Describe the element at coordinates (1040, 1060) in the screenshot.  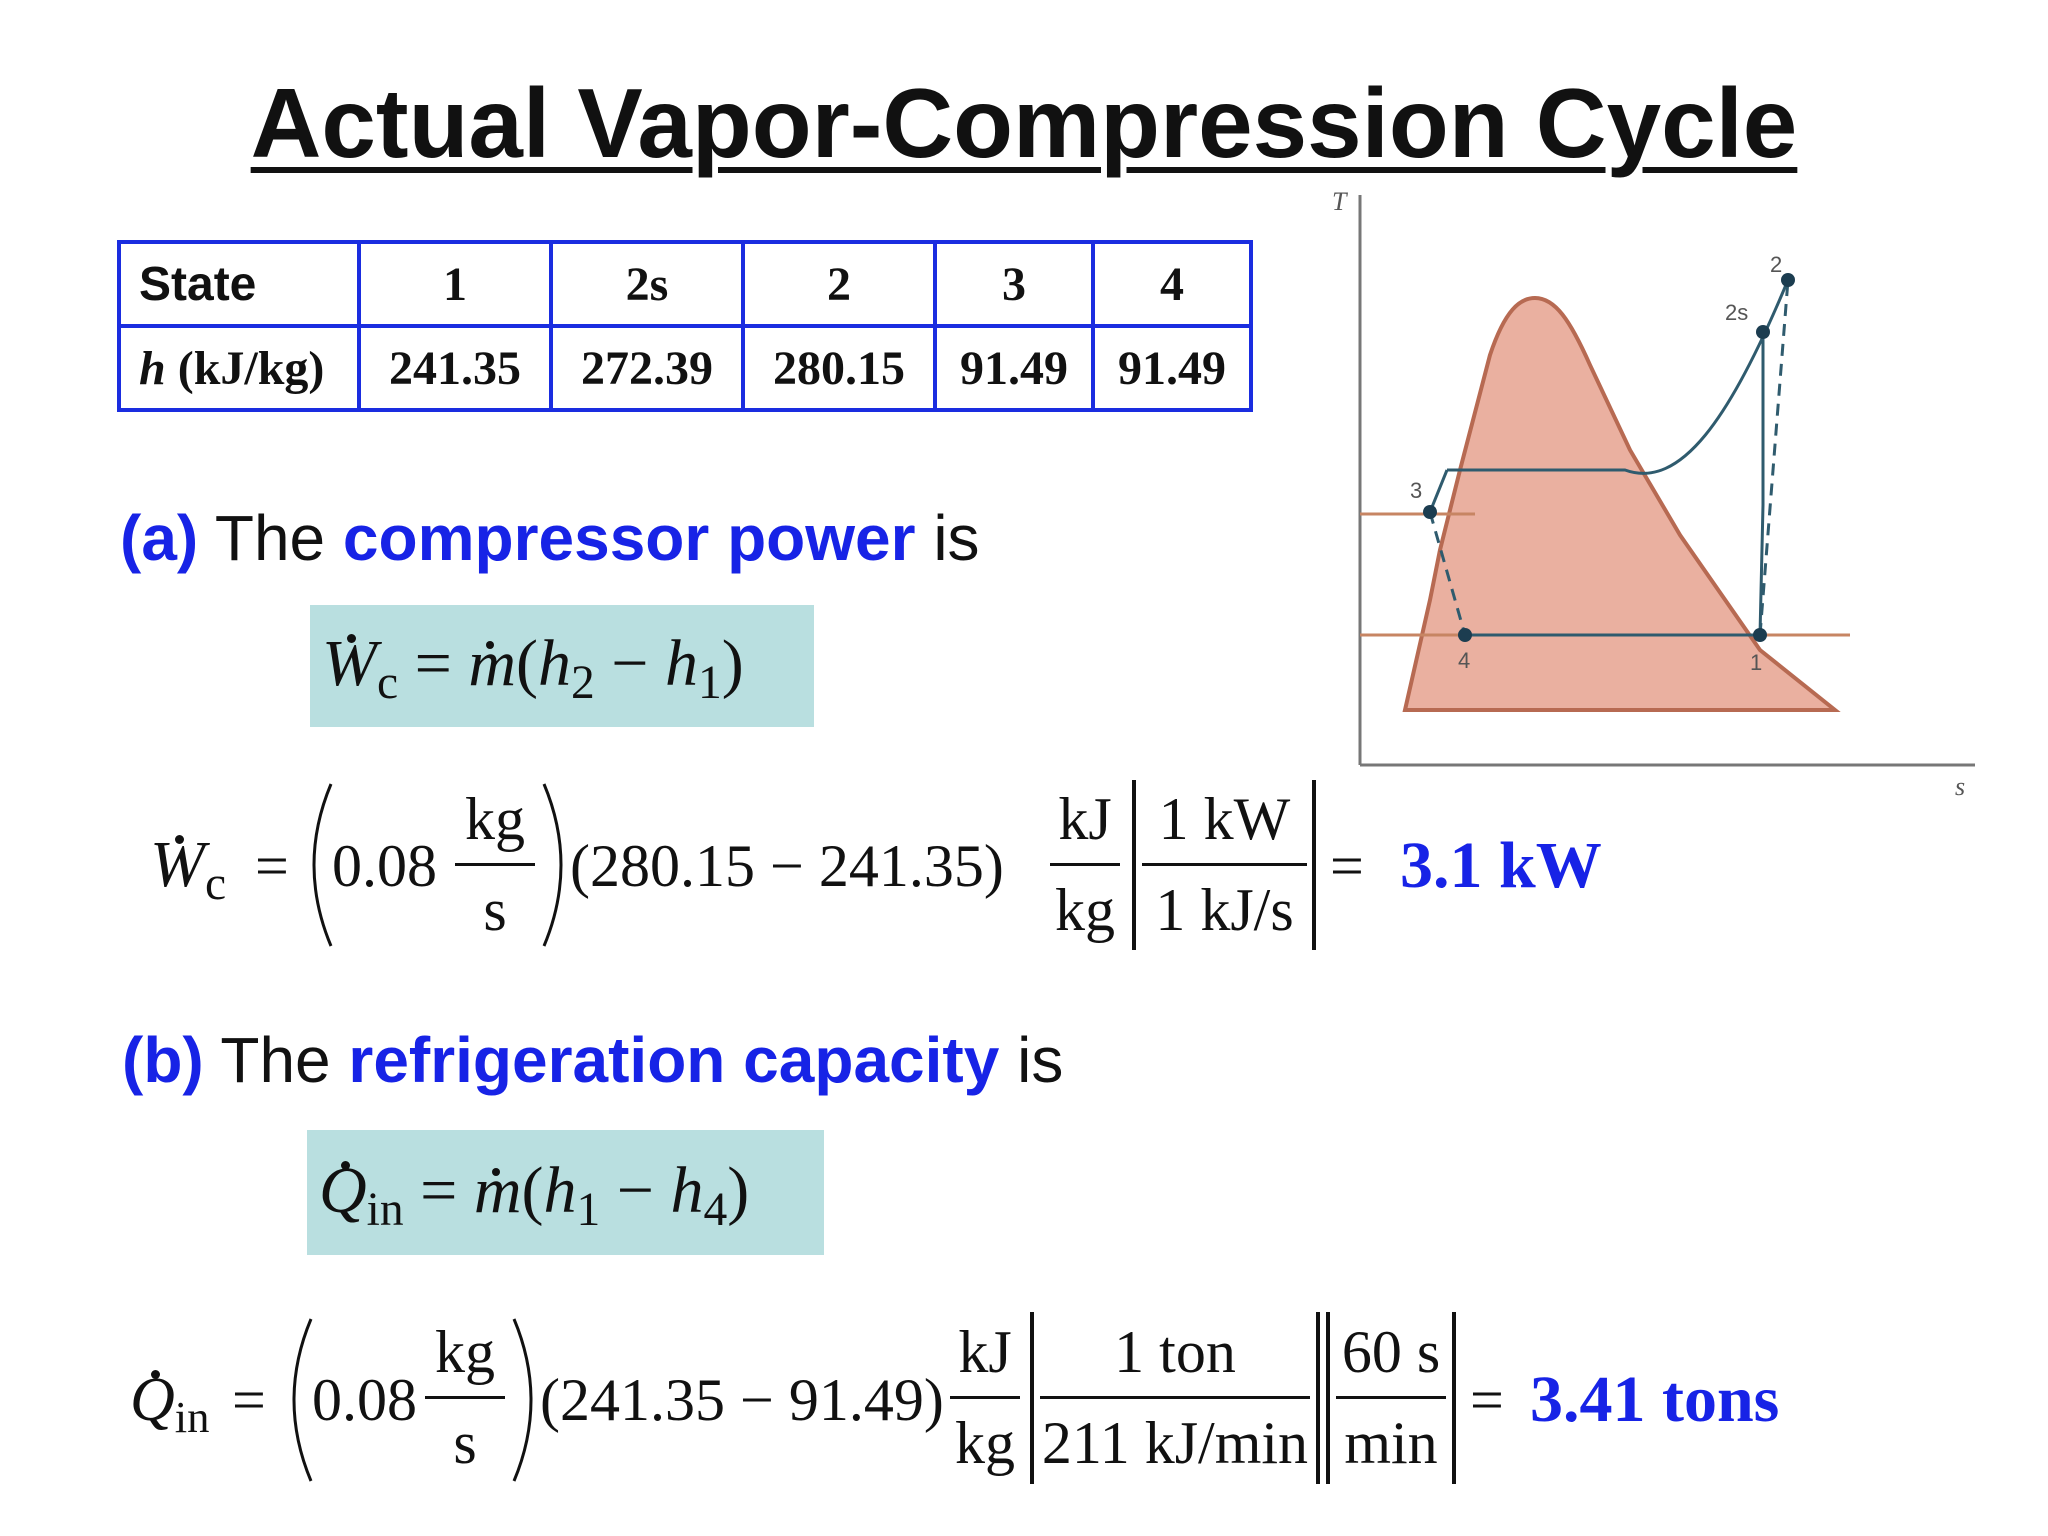
I see `part-b-post: is` at that location.